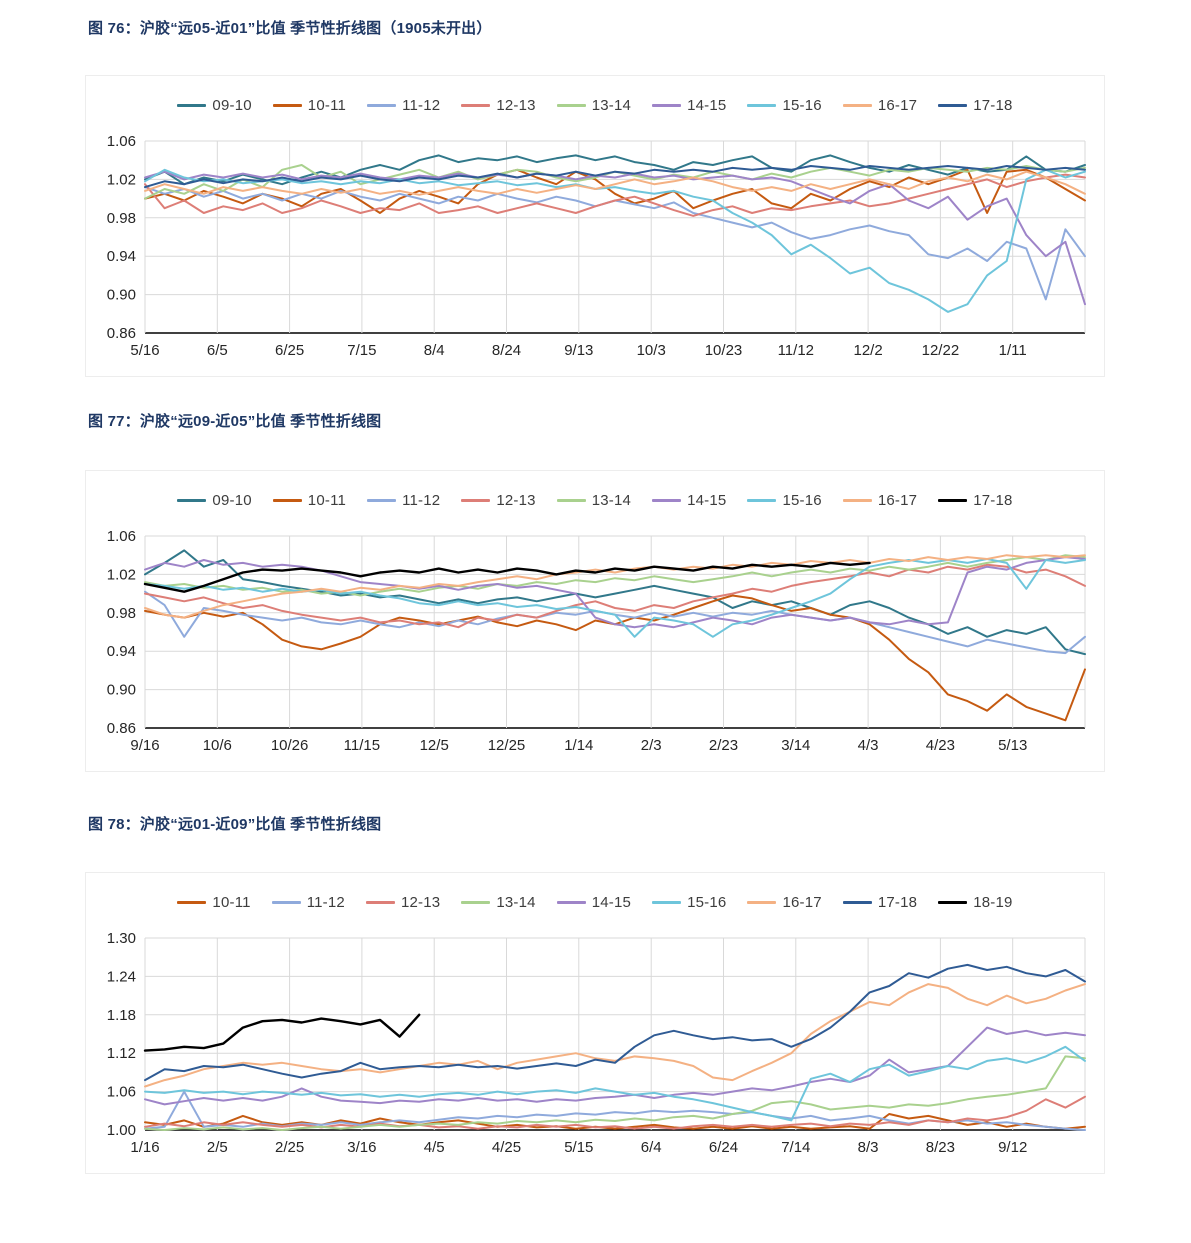 This screenshot has width=1191, height=1243. What do you see at coordinates (578, 350) in the screenshot?
I see `x-tick-label: 9/13` at bounding box center [578, 350].